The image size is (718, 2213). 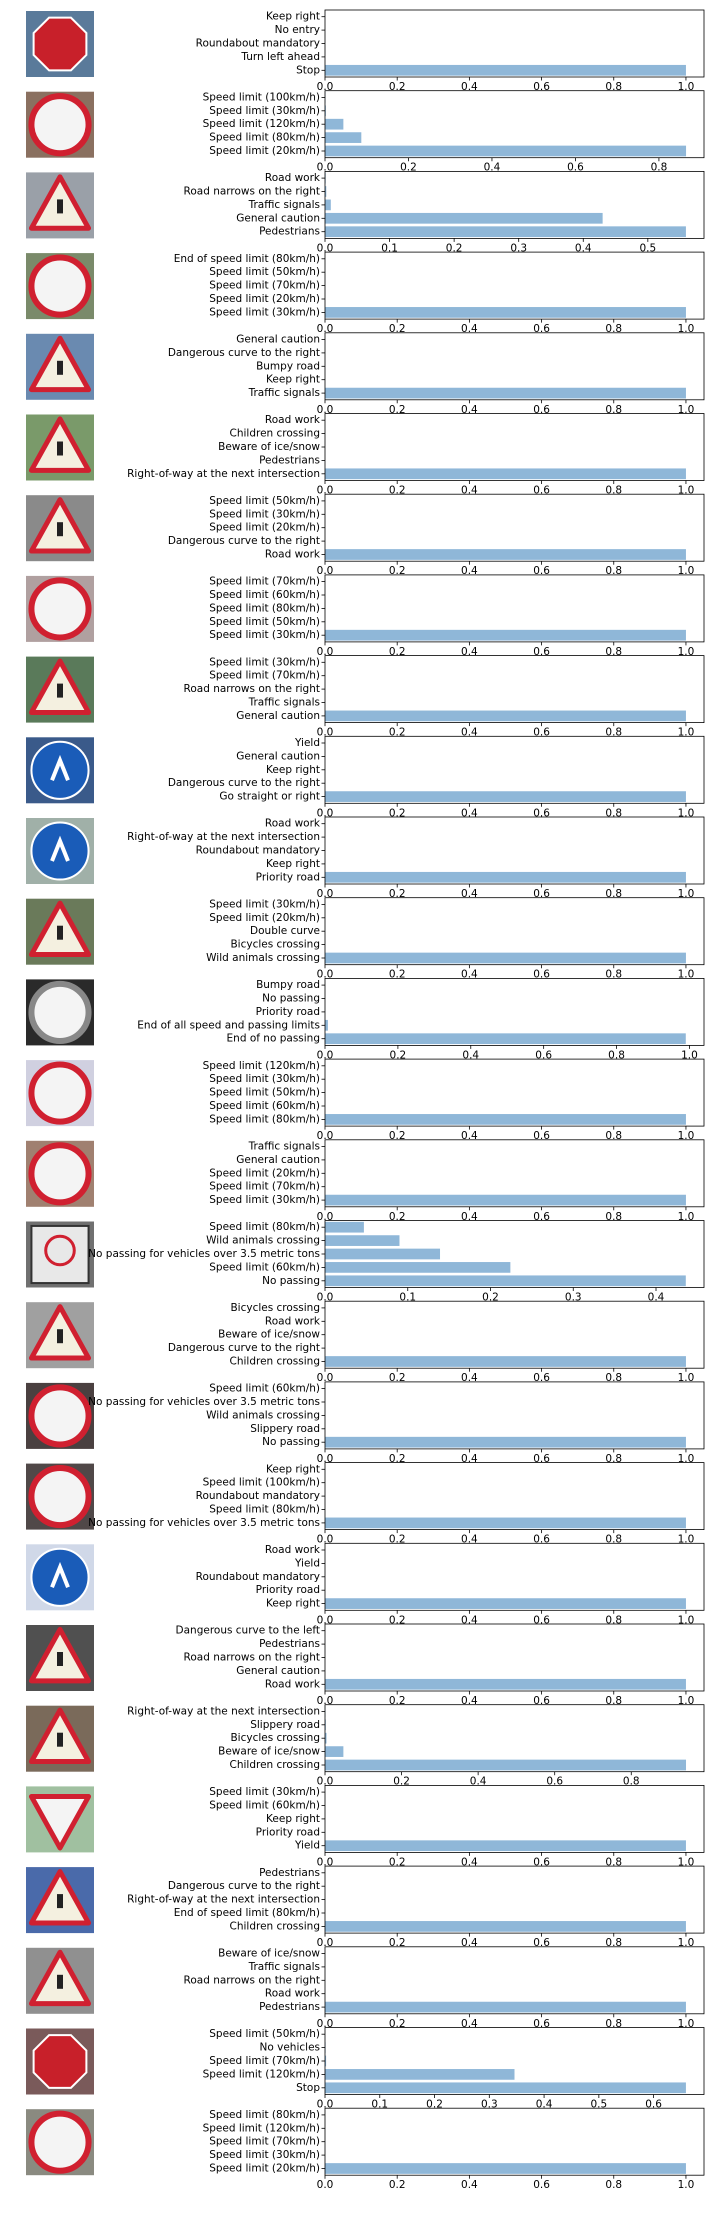 I want to click on category-label: Right-of-way at the next intersection, so click(x=223, y=1711).